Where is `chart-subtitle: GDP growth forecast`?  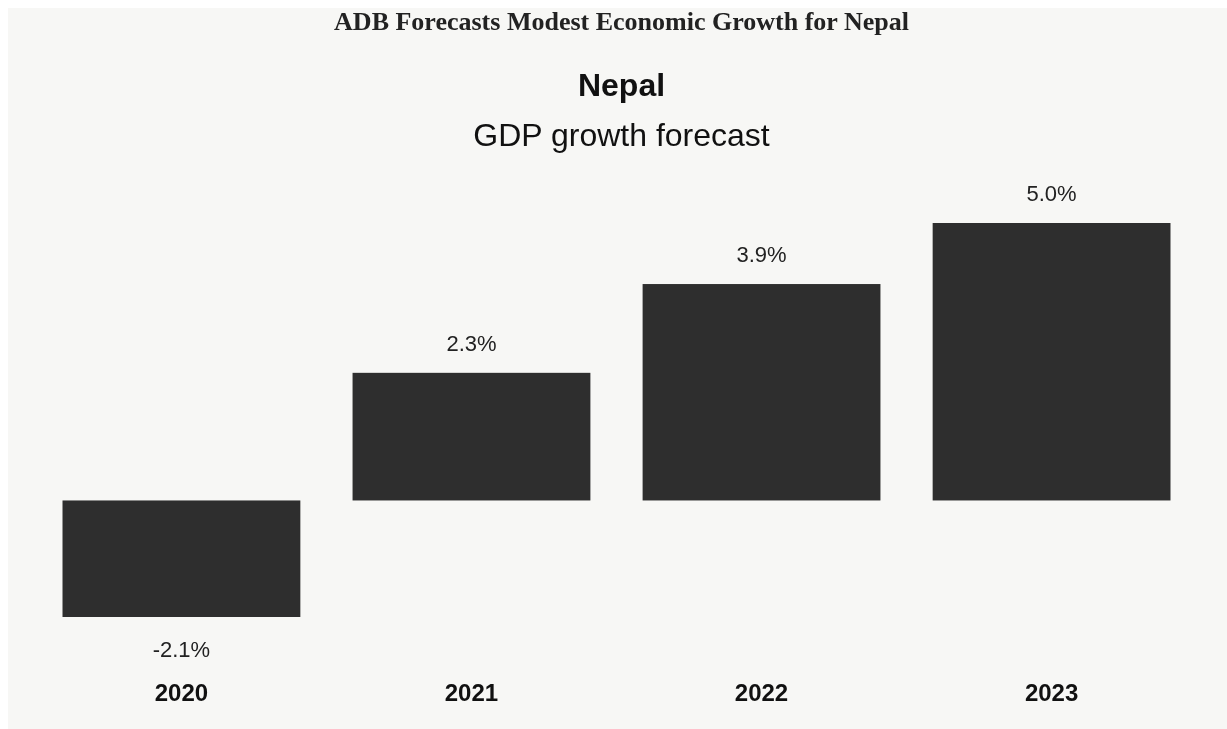
chart-subtitle: GDP growth forecast is located at coordinates (621, 135).